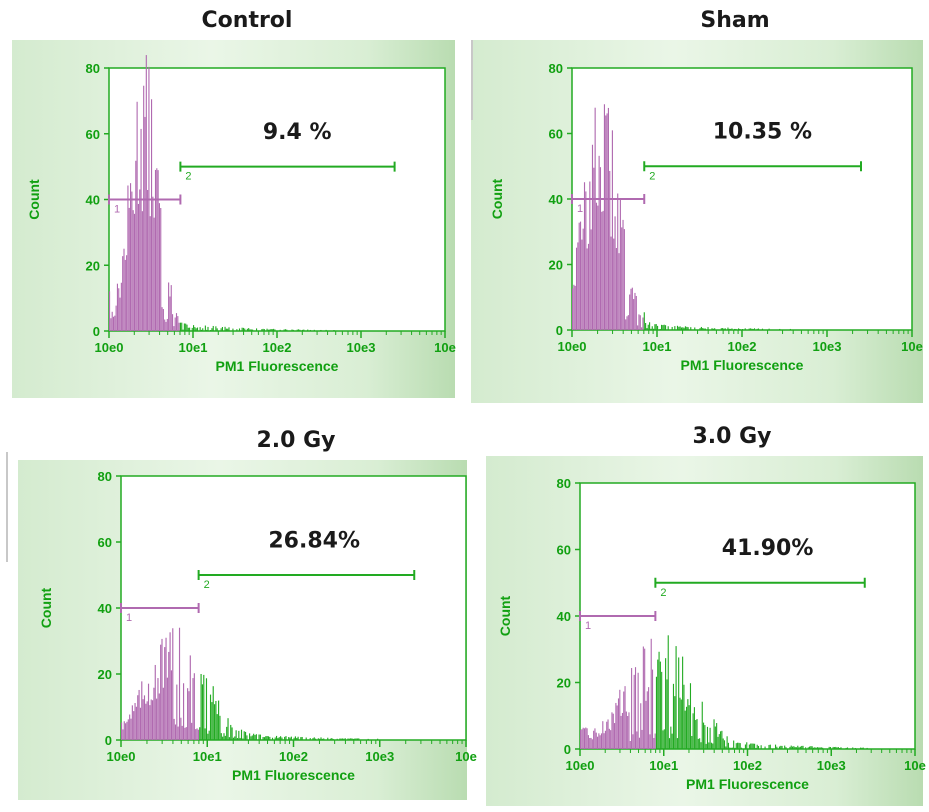 The height and width of the screenshot is (812, 929). I want to click on y-tick-label: 40, so click(564, 616).